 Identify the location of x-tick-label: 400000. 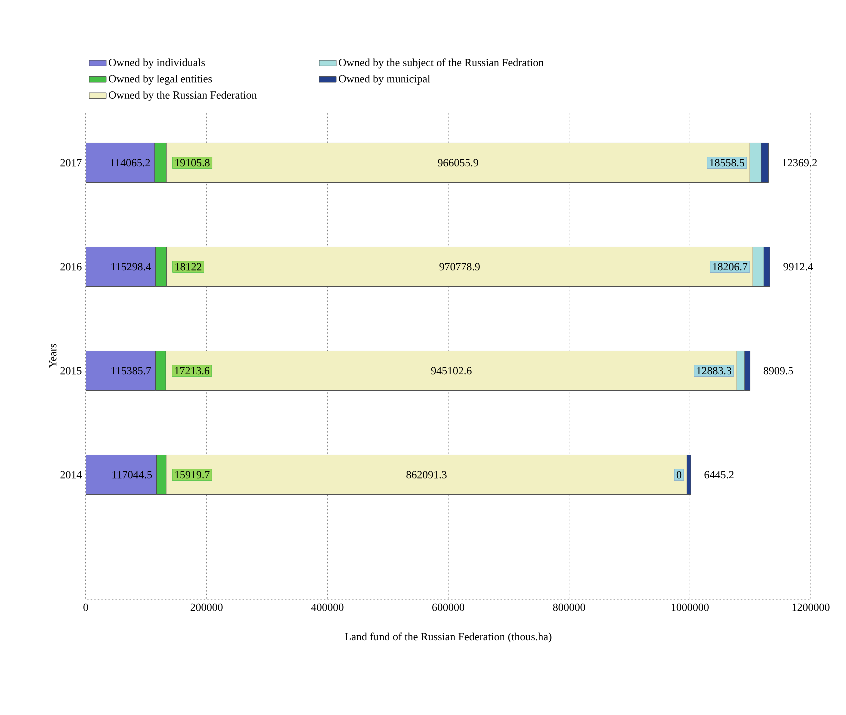
(327, 608).